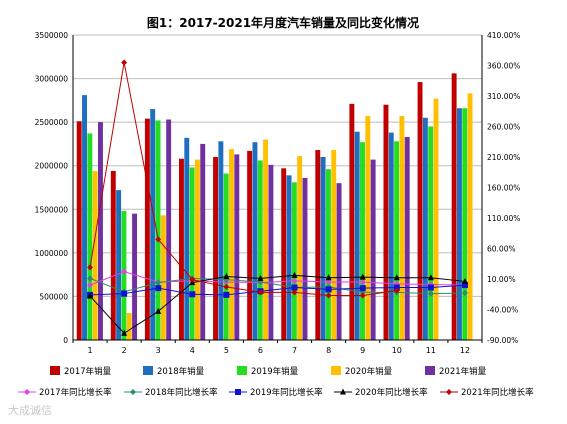 The image size is (567, 424). Describe the element at coordinates (53, 296) in the screenshot. I see `left-tick-label: 500000` at that location.